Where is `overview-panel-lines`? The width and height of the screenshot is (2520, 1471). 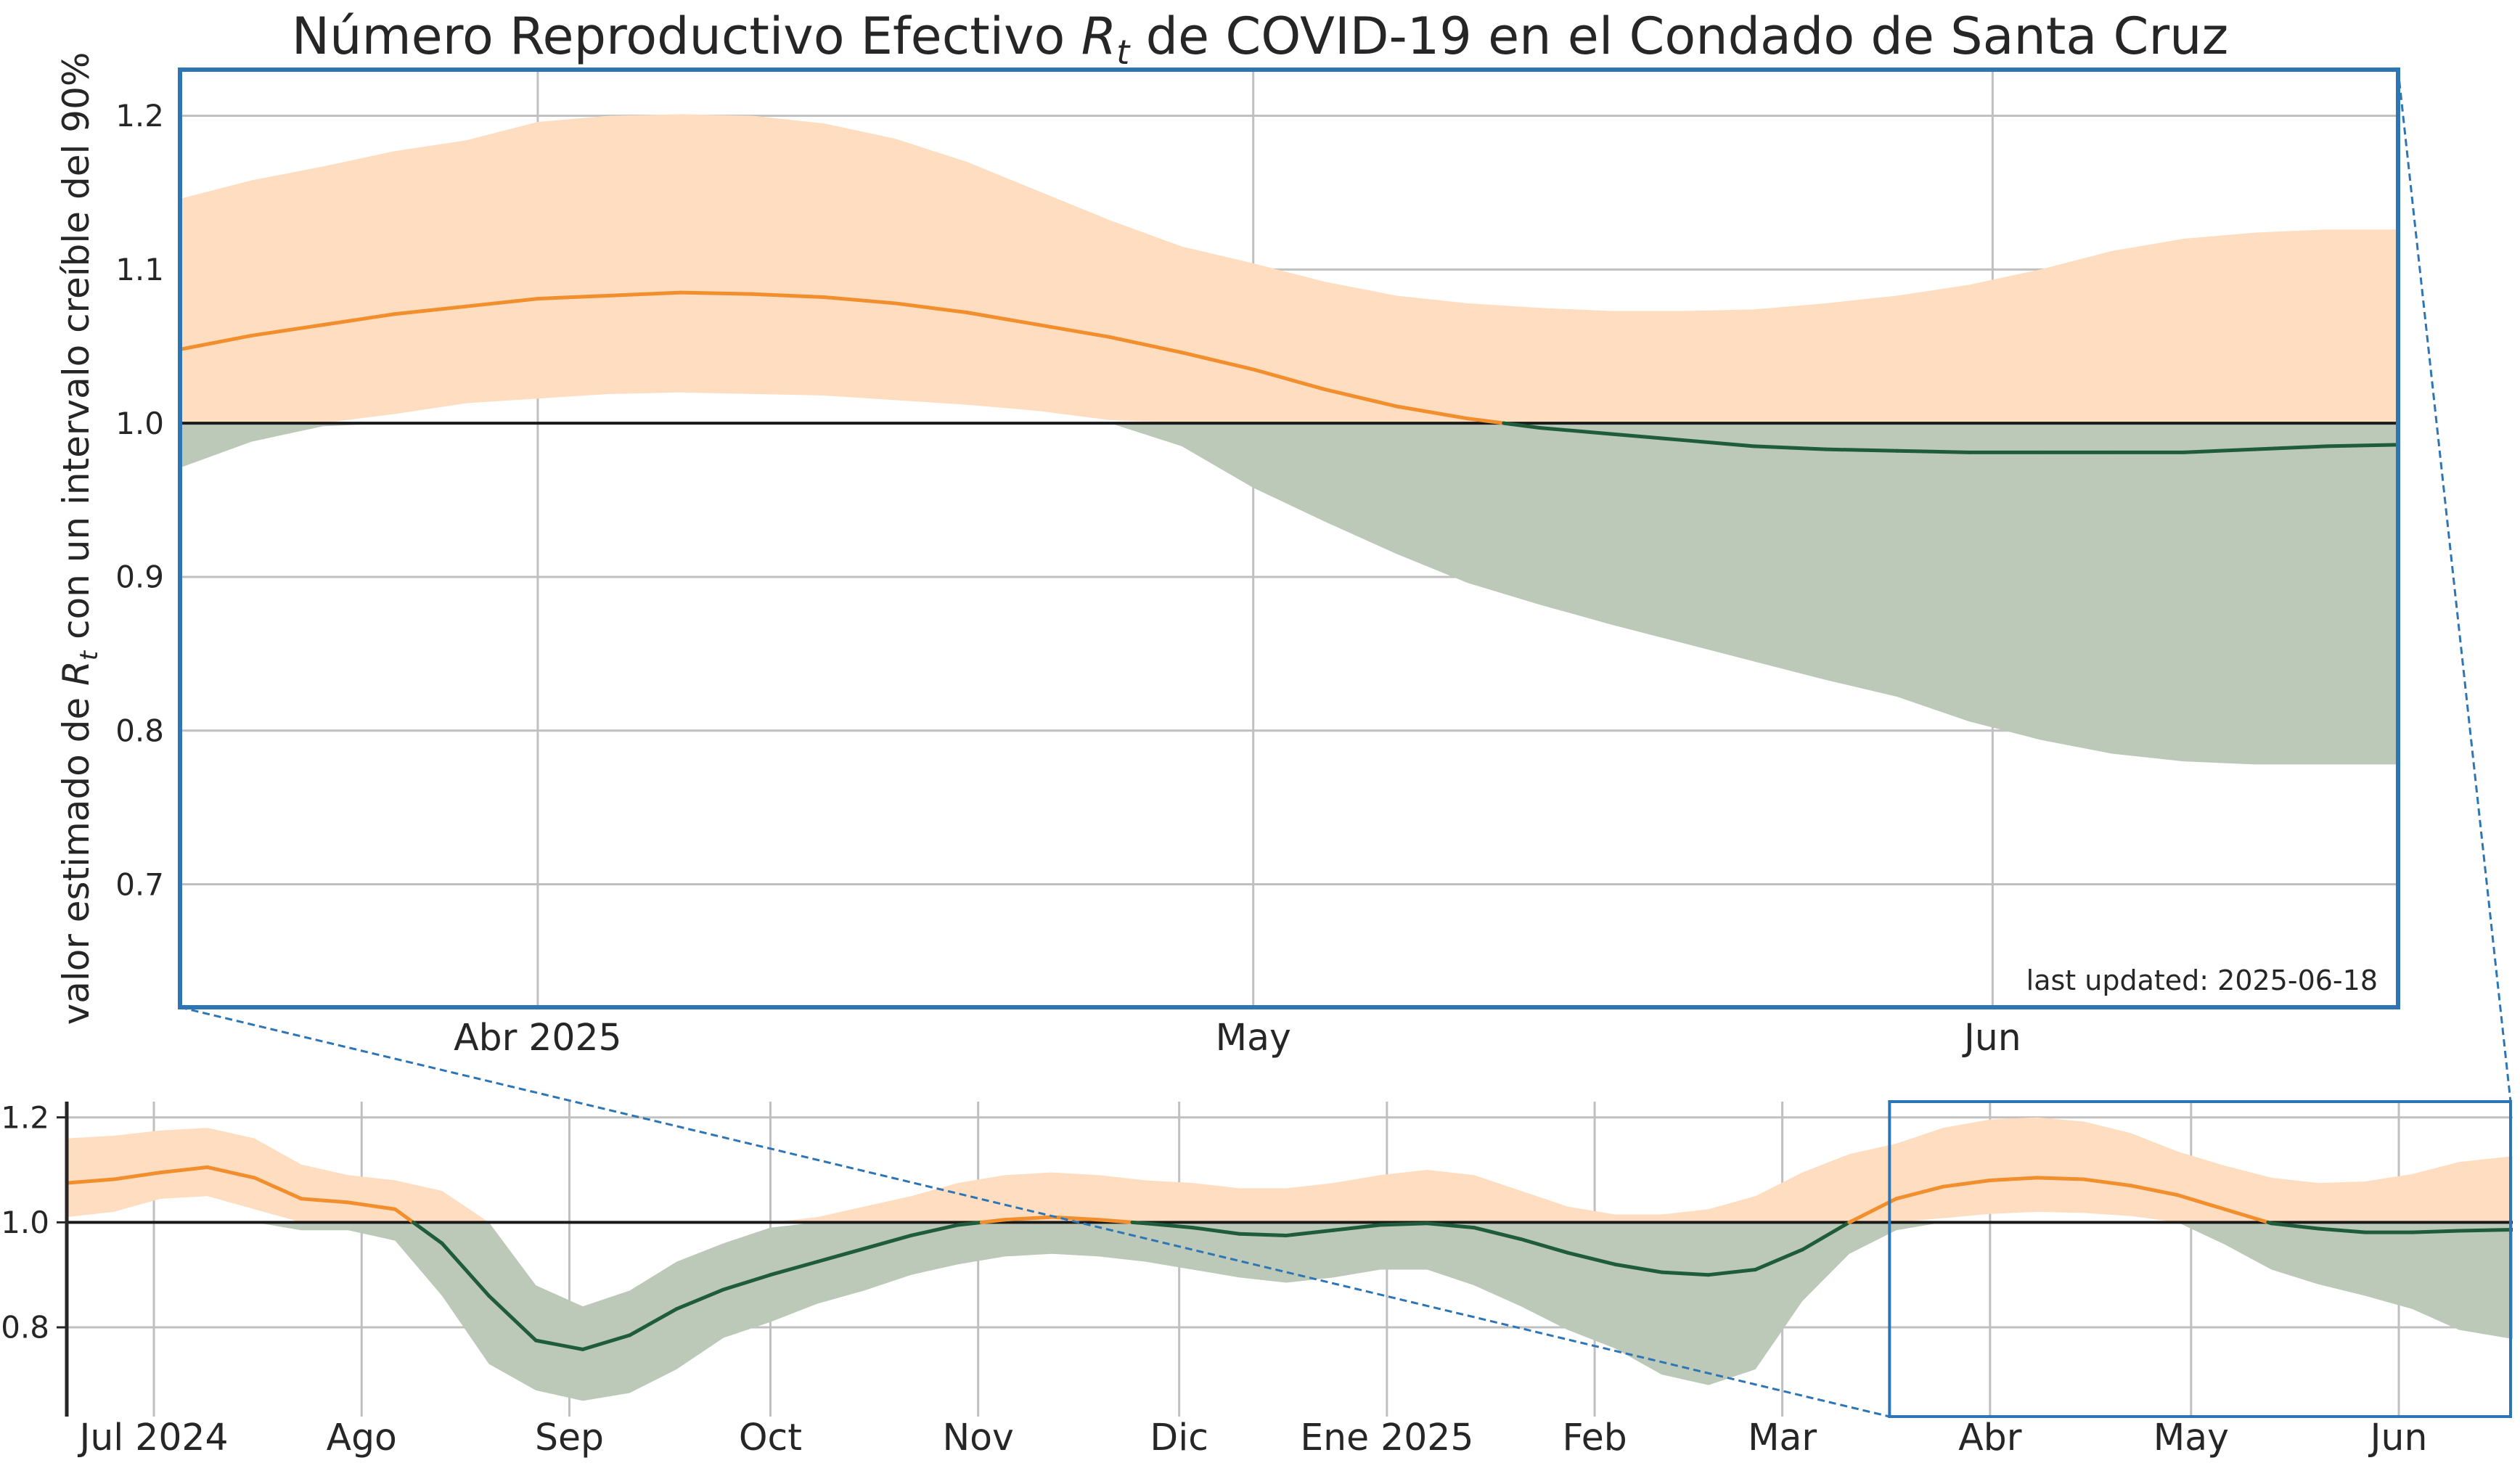
overview-panel-lines is located at coordinates (1290, 1258).